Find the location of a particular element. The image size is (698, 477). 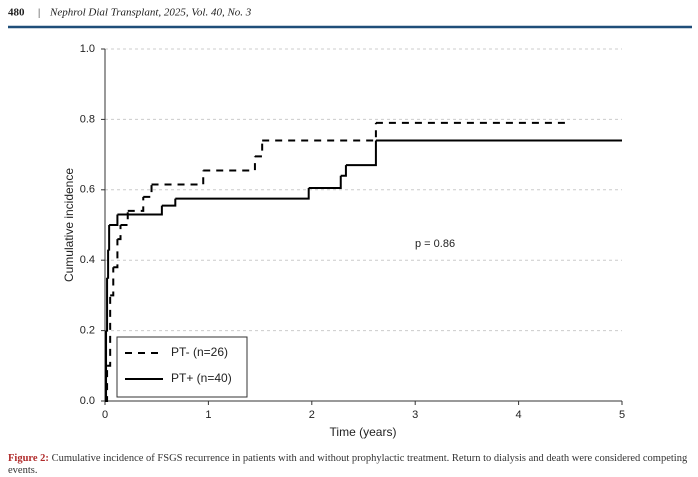

page-number: 480 is located at coordinates (16, 13).